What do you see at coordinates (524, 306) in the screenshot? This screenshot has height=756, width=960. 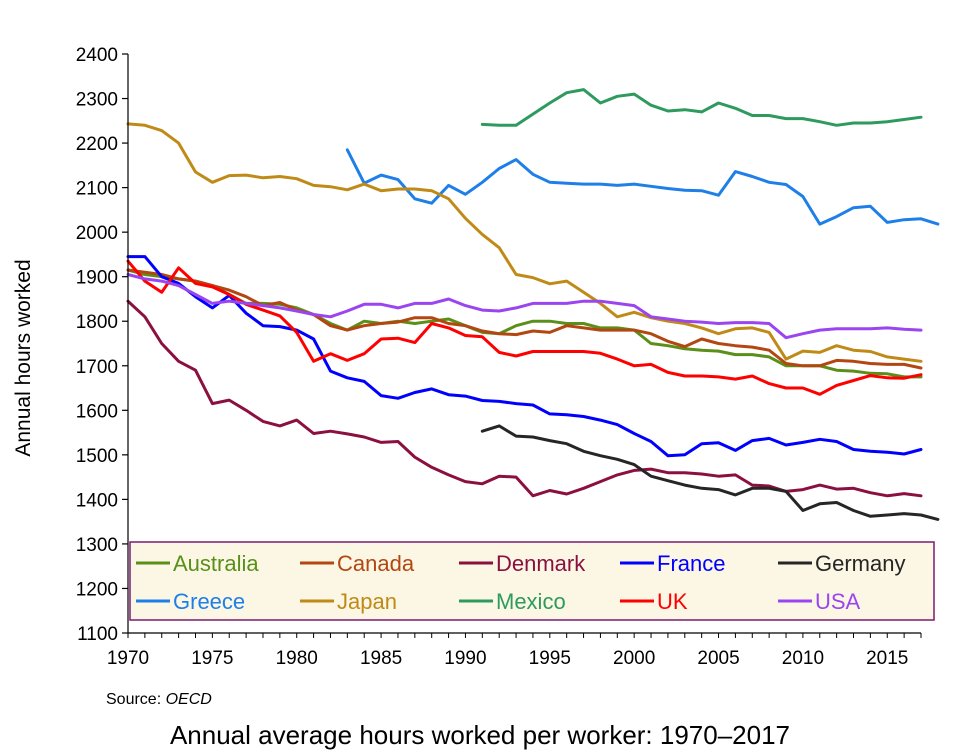 I see `series-line-usa` at bounding box center [524, 306].